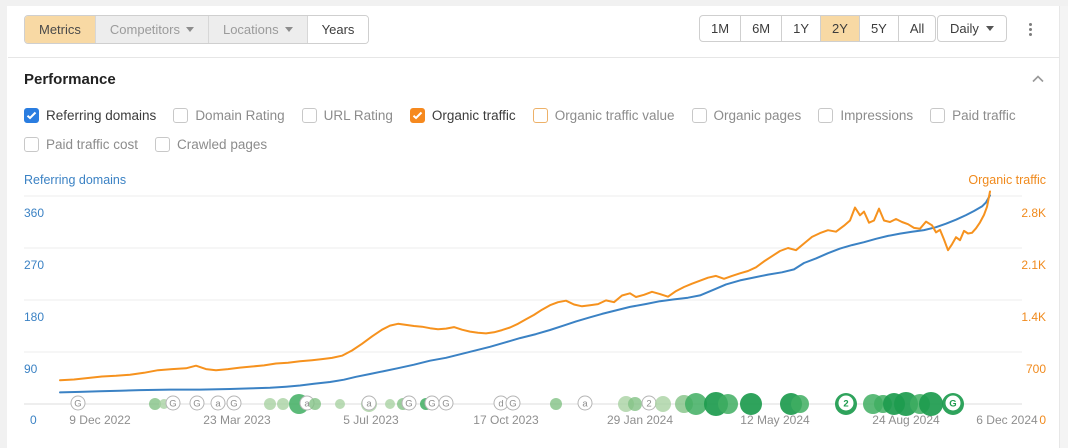  Describe the element at coordinates (972, 28) in the screenshot. I see `interval-dropdown: Daily` at that location.